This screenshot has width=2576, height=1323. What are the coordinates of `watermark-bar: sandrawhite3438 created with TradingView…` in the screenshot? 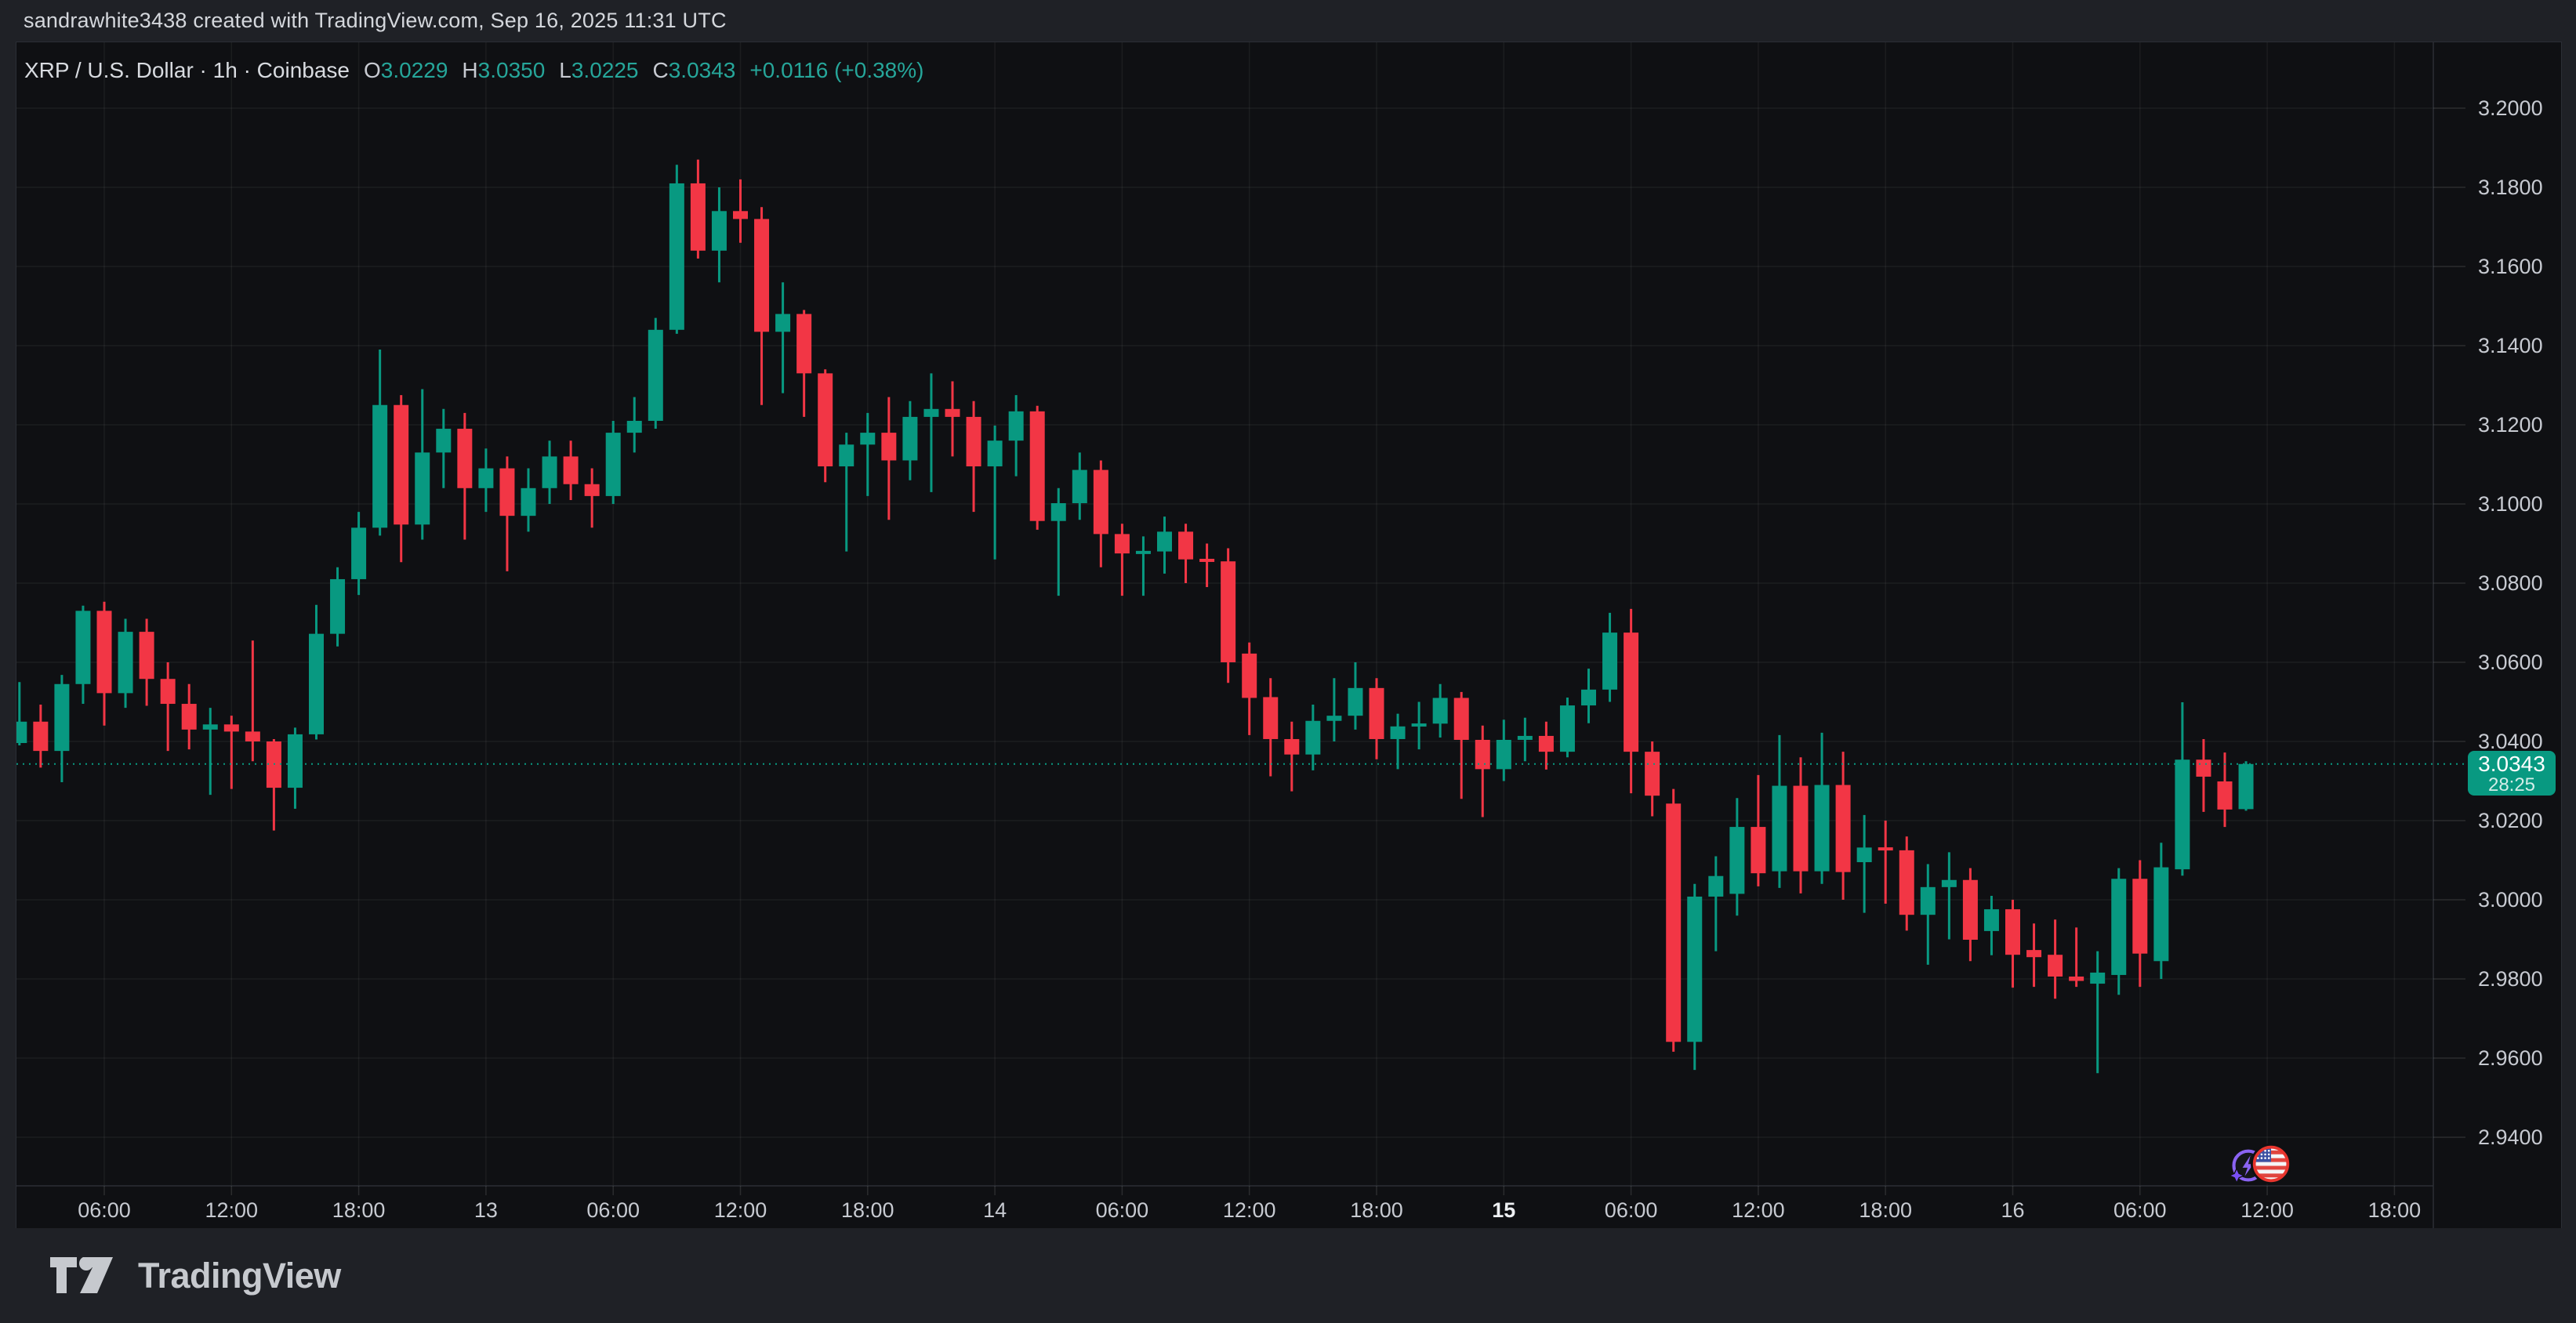 It's located at (1288, 21).